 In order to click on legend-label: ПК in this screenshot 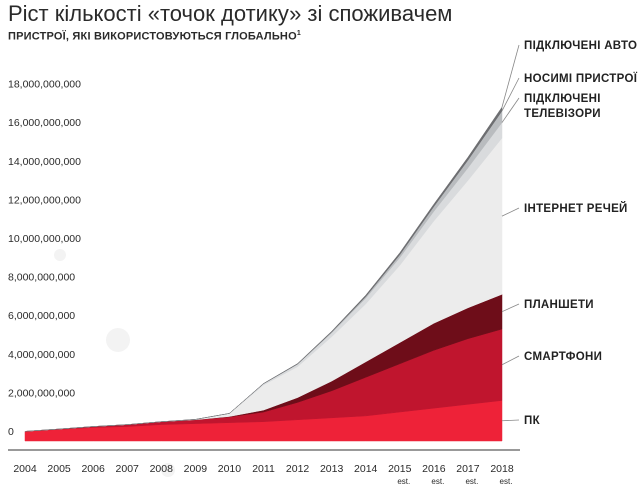, I will do `click(532, 421)`.